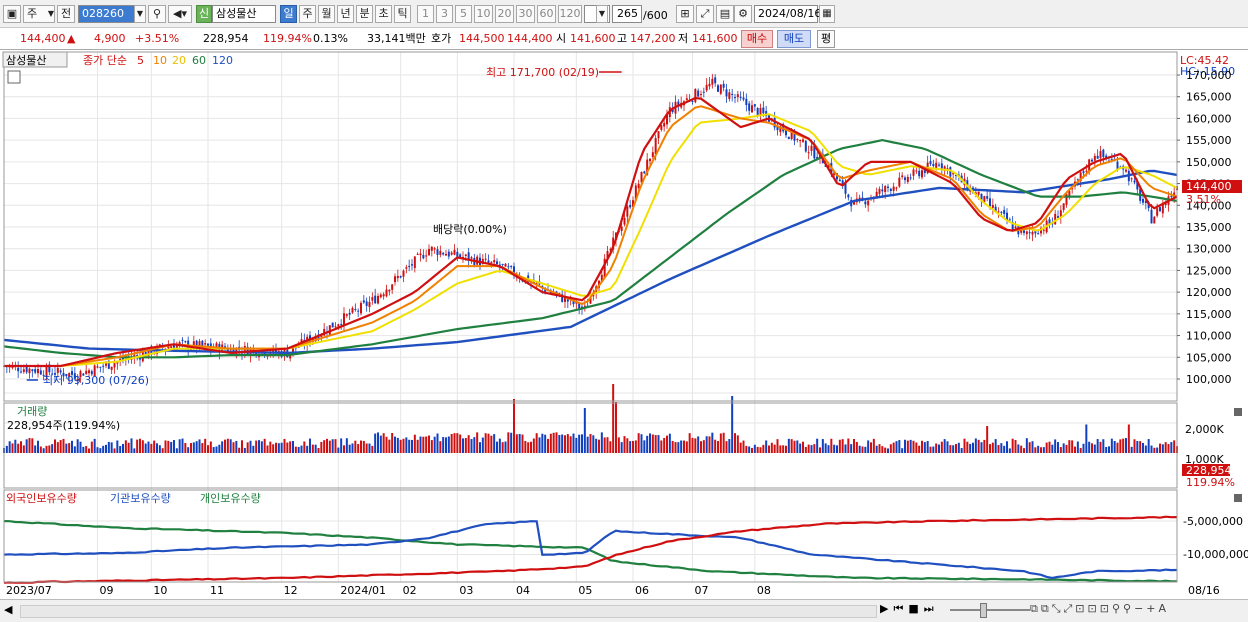  Describe the element at coordinates (909, 608) in the screenshot. I see `playback-controls: ▶⏮■⏭` at that location.